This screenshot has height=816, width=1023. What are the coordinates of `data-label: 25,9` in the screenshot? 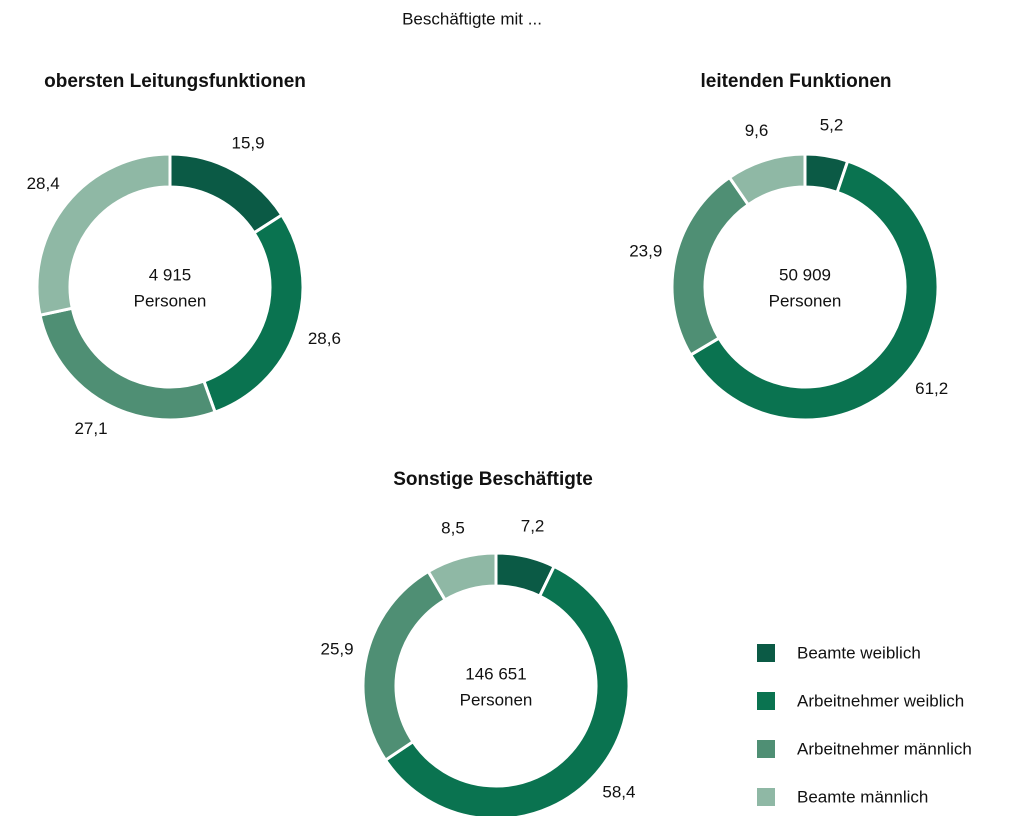 It's located at (336, 648).